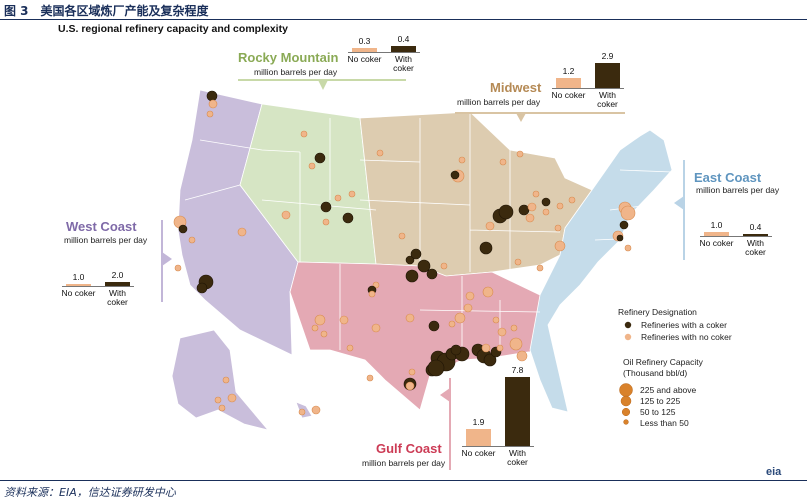 The height and width of the screenshot is (501, 807). What do you see at coordinates (660, 401) in the screenshot?
I see `legend-capacity-2: 125 to 225` at bounding box center [660, 401].